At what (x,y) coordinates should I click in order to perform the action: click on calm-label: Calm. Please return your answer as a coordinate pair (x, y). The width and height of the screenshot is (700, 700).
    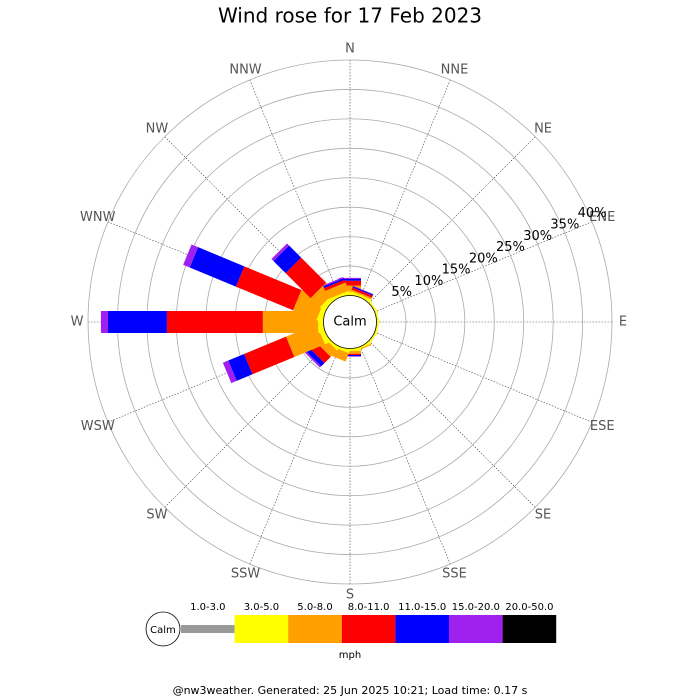
    Looking at the image, I should click on (349, 322).